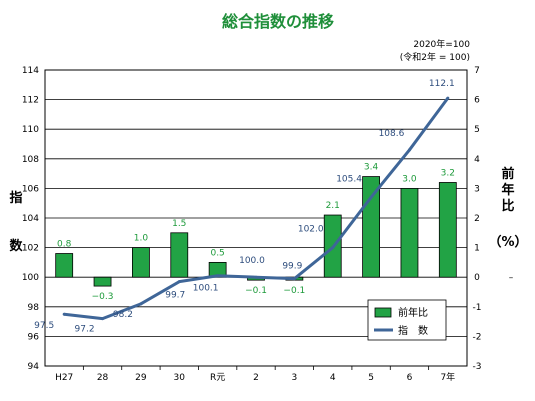 Image resolution: width=535 pixels, height=401 pixels. I want to click on left-tick-label: 106, so click(30, 189).